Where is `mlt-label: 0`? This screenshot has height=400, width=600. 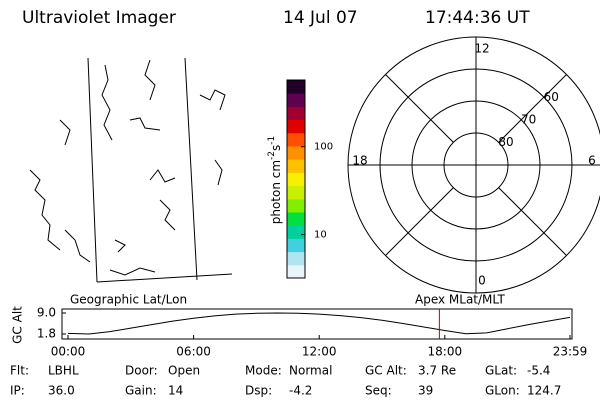 mlt-label: 0 is located at coordinates (482, 281).